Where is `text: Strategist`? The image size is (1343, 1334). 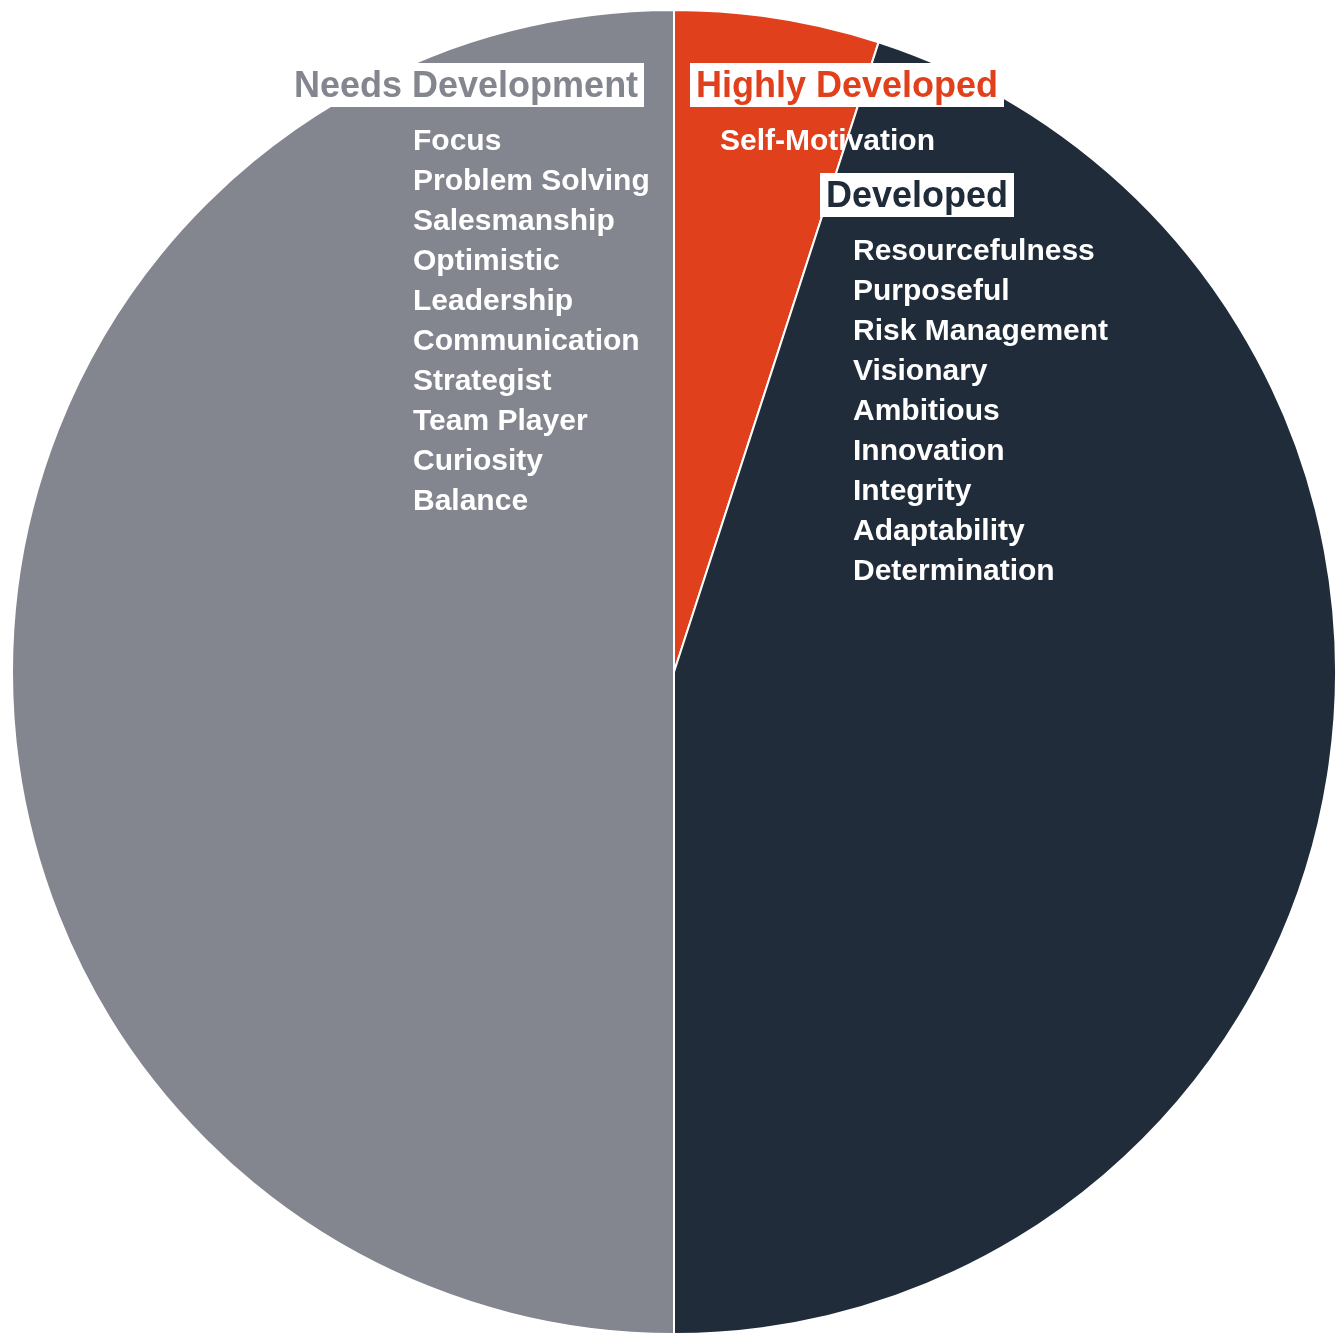 text: Strategist is located at coordinates (482, 379).